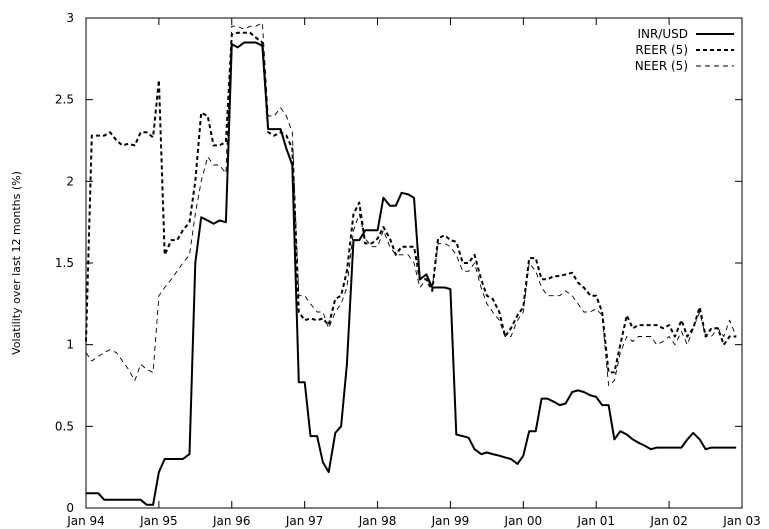  What do you see at coordinates (70, 181) in the screenshot?
I see `y-tick-label: 2` at bounding box center [70, 181].